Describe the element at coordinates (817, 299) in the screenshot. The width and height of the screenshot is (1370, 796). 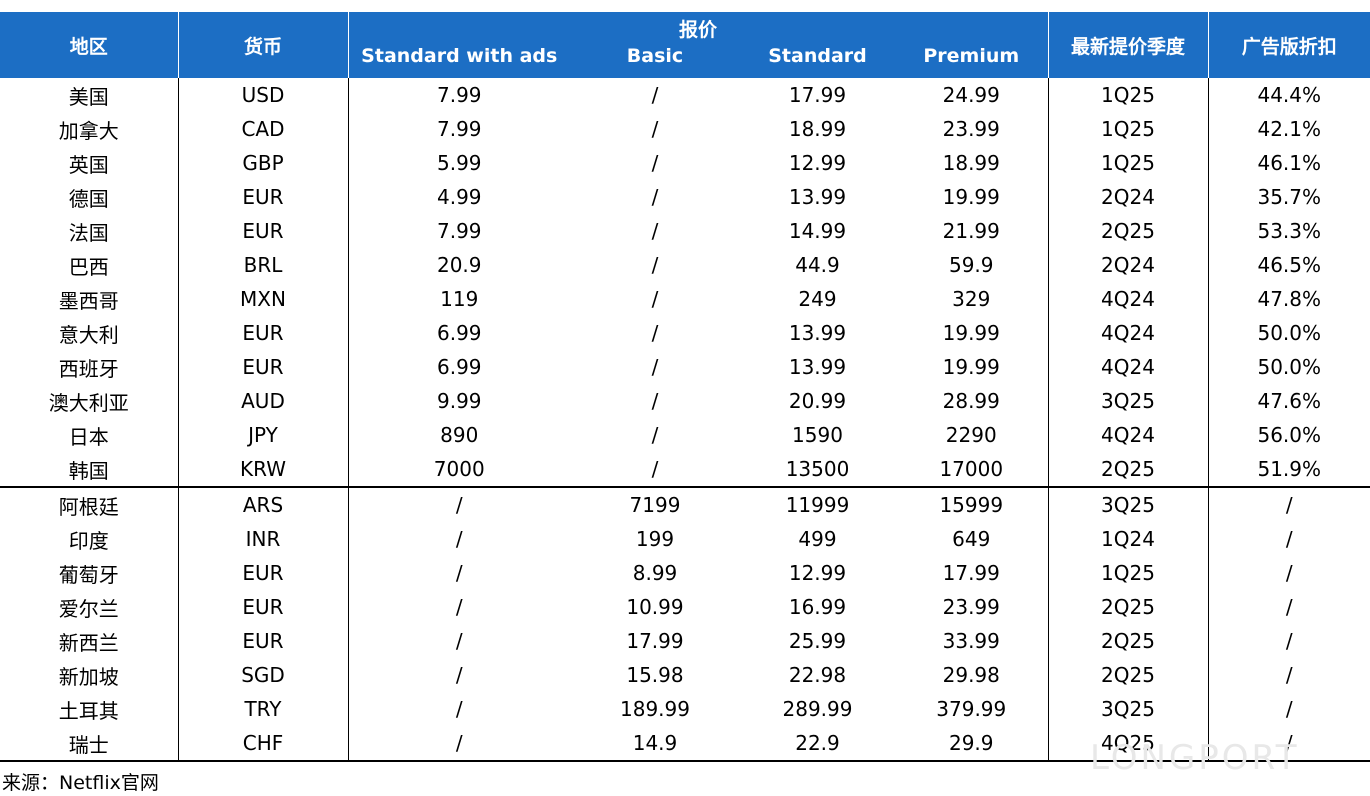
I see `table-cell: 249` at that location.